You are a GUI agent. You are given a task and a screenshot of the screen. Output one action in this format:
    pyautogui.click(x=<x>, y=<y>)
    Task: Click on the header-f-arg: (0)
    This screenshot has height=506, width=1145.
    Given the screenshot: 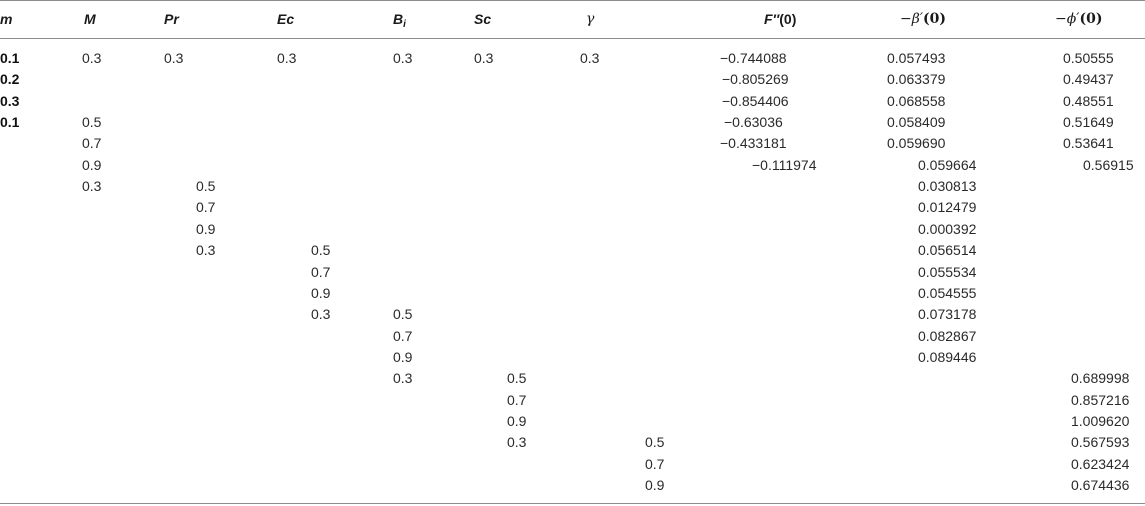 What is the action you would take?
    pyautogui.click(x=788, y=19)
    